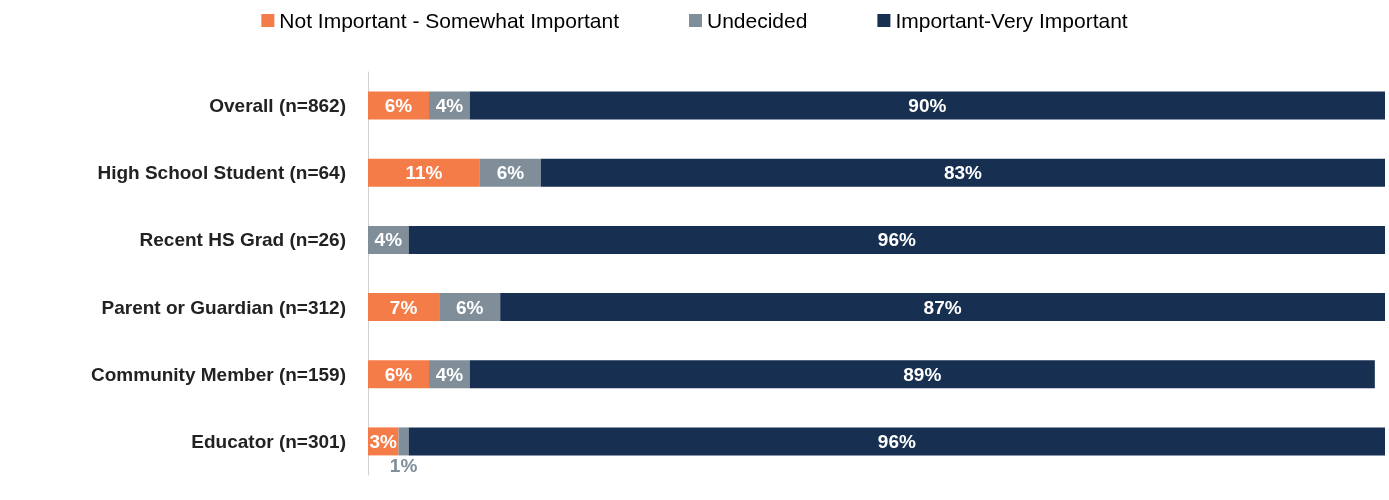  I want to click on data-label: 89%, so click(922, 374).